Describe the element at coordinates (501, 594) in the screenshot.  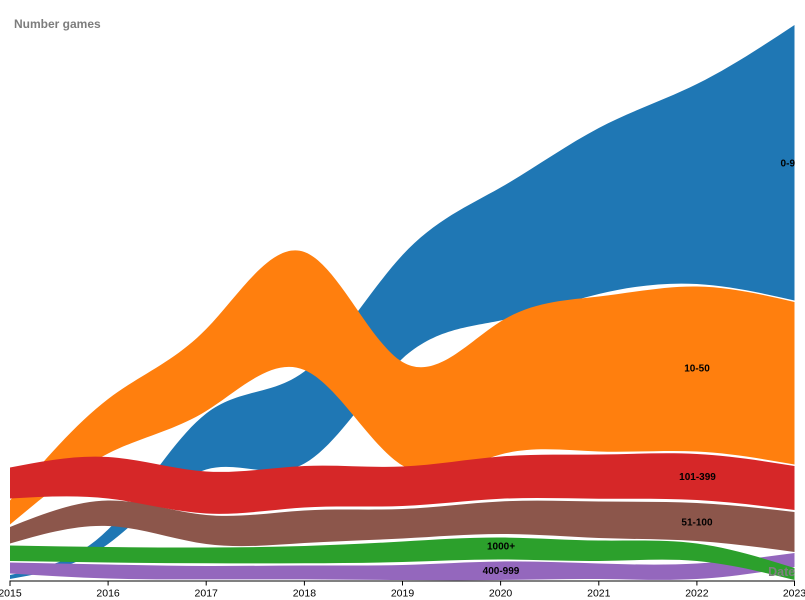
I see `svg-text: 2020` at that location.